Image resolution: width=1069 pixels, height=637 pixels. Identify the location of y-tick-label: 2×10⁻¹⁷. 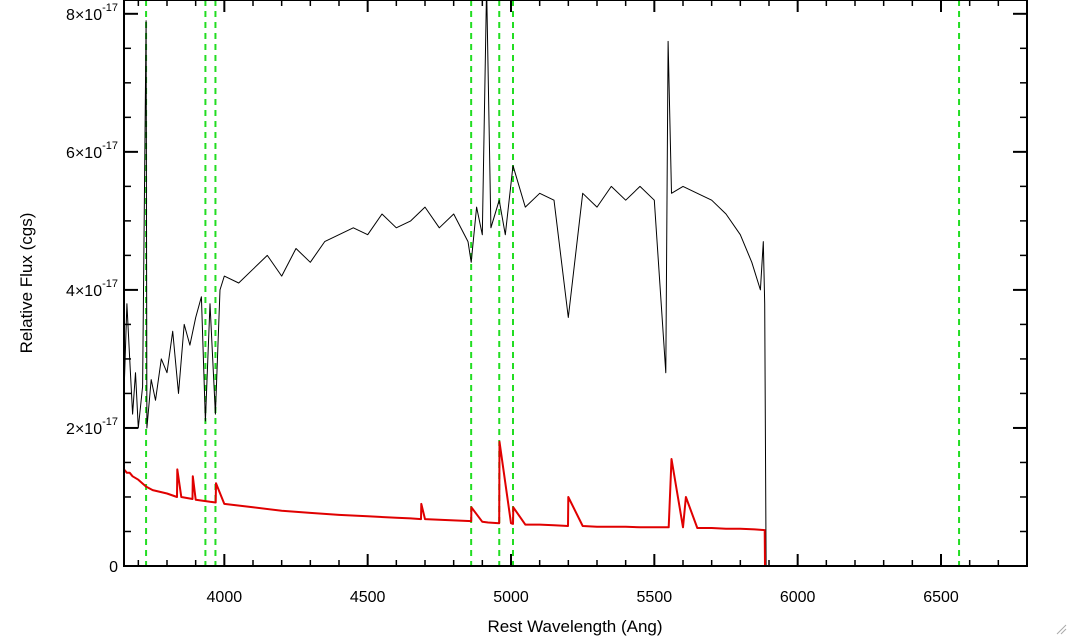
(92, 427).